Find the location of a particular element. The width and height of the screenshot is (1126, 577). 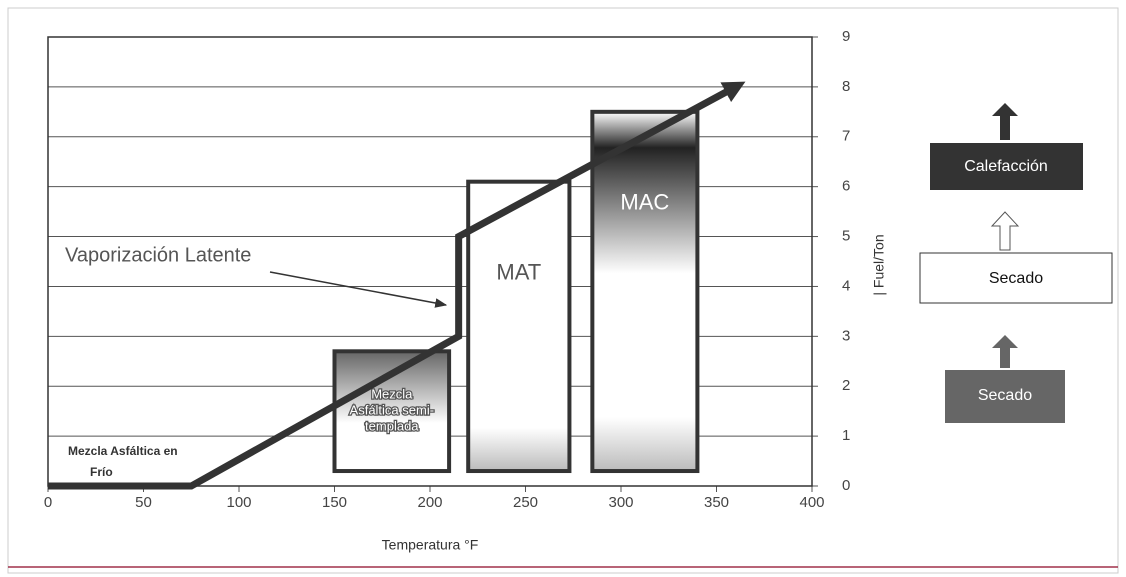

y-tick-label: 9 is located at coordinates (846, 36).